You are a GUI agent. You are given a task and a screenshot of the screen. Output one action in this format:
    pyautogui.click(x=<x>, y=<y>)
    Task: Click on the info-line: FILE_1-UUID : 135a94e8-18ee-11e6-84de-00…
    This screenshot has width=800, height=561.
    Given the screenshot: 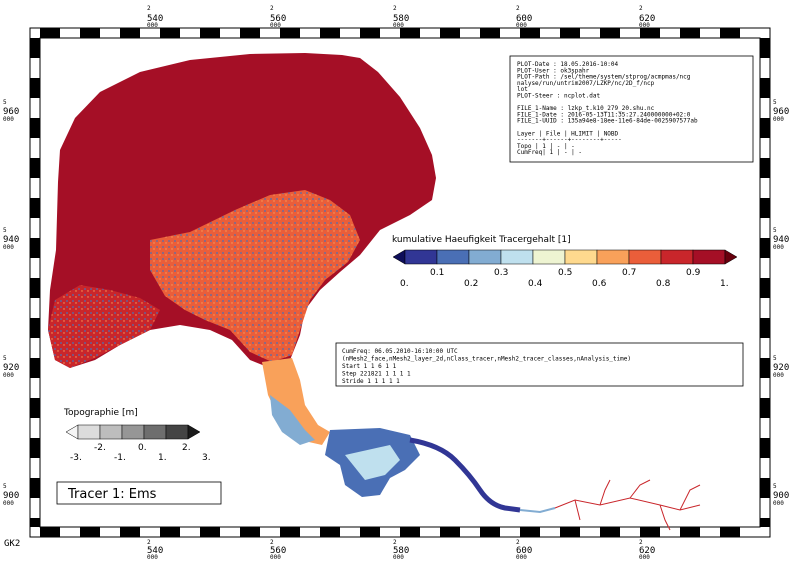 What is the action you would take?
    pyautogui.click(x=607, y=121)
    